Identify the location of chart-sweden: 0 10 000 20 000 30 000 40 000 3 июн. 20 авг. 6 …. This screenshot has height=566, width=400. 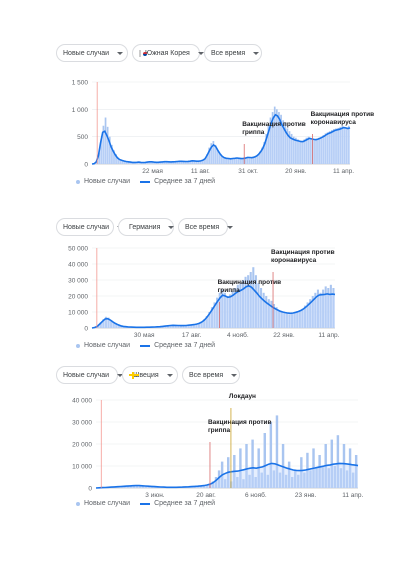
(217, 446).